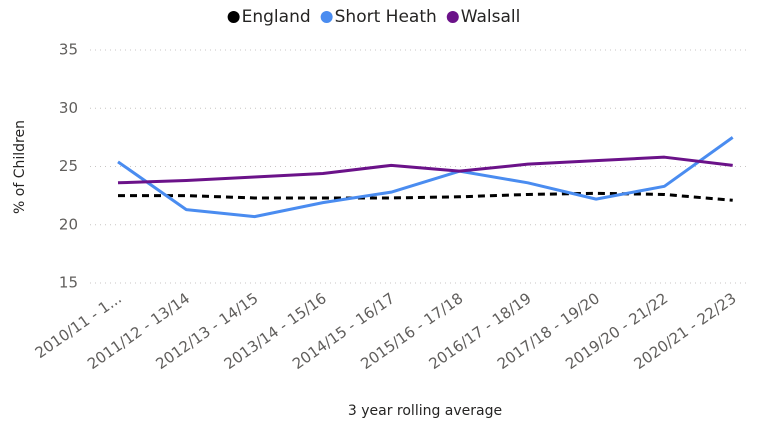  What do you see at coordinates (68, 108) in the screenshot?
I see `y-tick-label: 30` at bounding box center [68, 108].